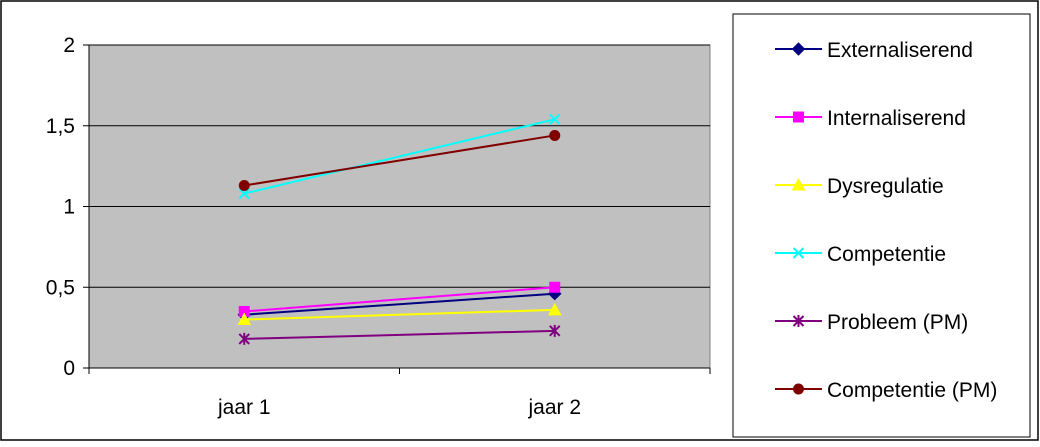 The width and height of the screenshot is (1040, 447). Describe the element at coordinates (912, 390) in the screenshot. I see `legend-label: Competentie (PM)` at that location.